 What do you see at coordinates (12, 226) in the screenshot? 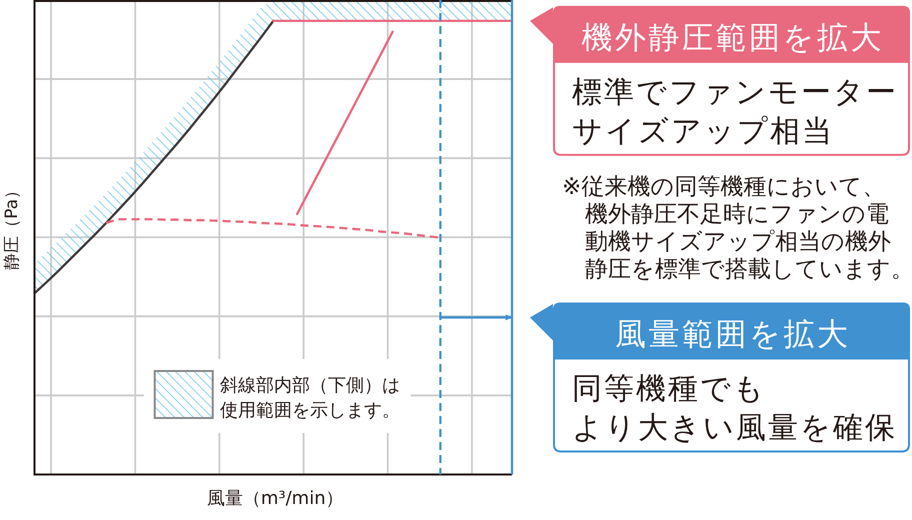
I see `y-axis-title: 静圧（Pa）` at bounding box center [12, 226].